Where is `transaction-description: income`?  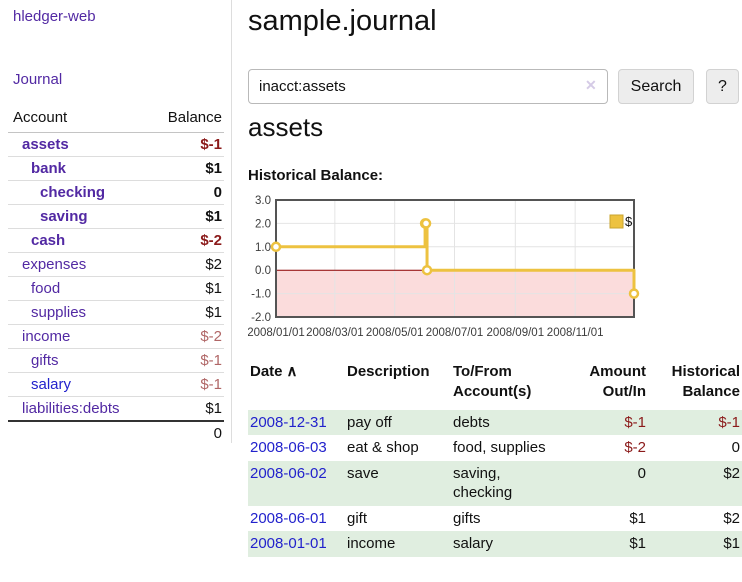 transaction-description: income is located at coordinates (371, 543).